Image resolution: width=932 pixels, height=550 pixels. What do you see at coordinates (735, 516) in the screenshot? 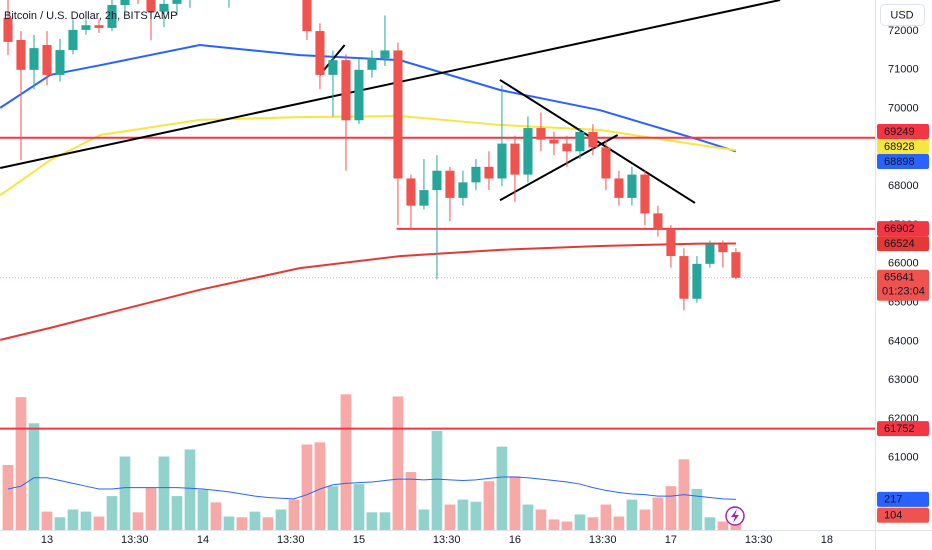
I see `lightning-icon` at bounding box center [735, 516].